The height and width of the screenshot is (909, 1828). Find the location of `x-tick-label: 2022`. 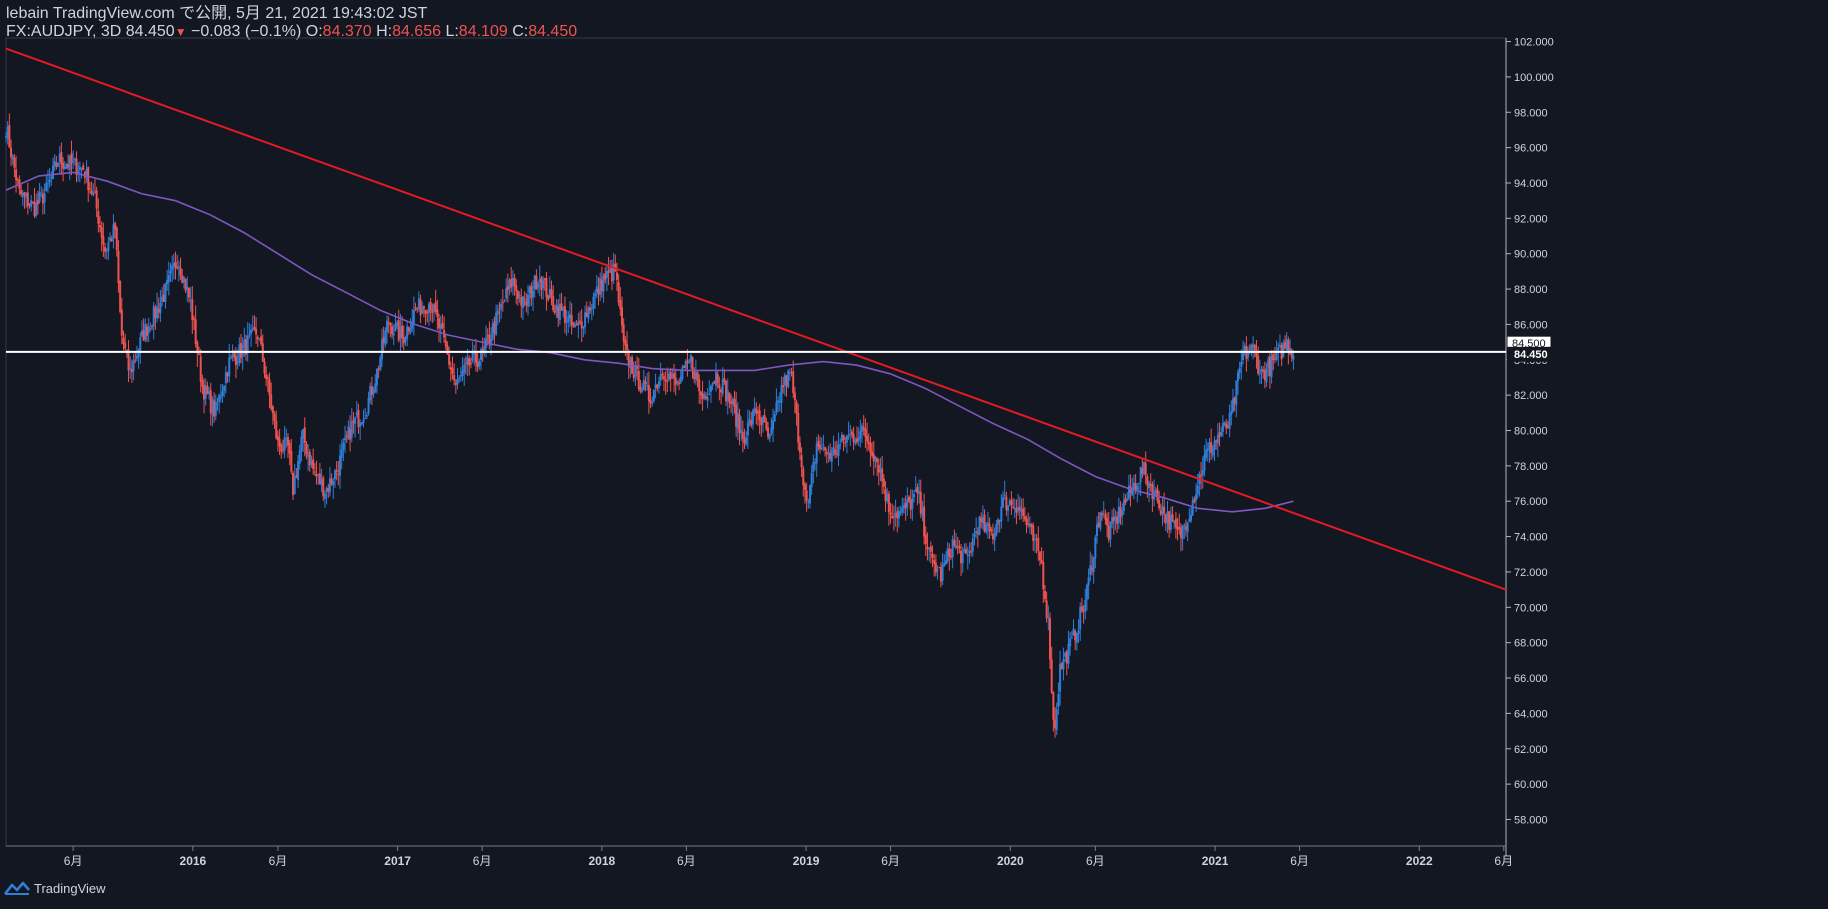

x-tick-label: 2022 is located at coordinates (1419, 861).